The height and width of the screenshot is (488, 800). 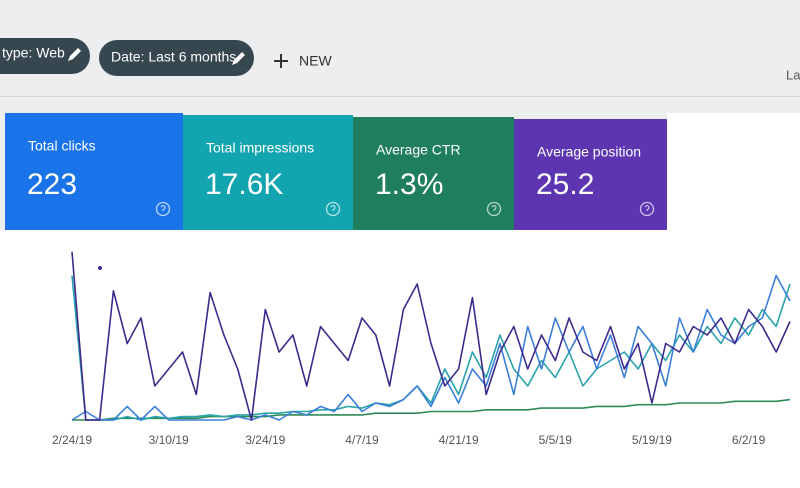 I want to click on x-tick-label: 5/5/19, so click(x=556, y=440).